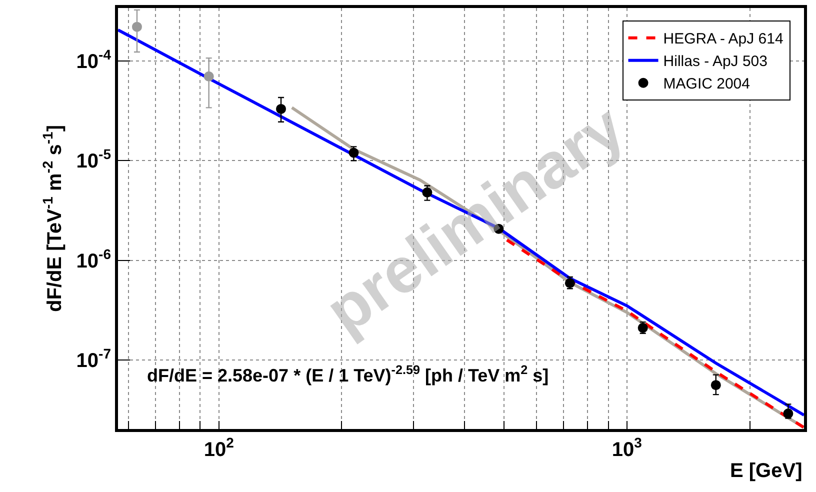 Image resolution: width=816 pixels, height=492 pixels. What do you see at coordinates (219, 447) in the screenshot?
I see `x-tick-label: 10$^{2}$` at bounding box center [219, 447].